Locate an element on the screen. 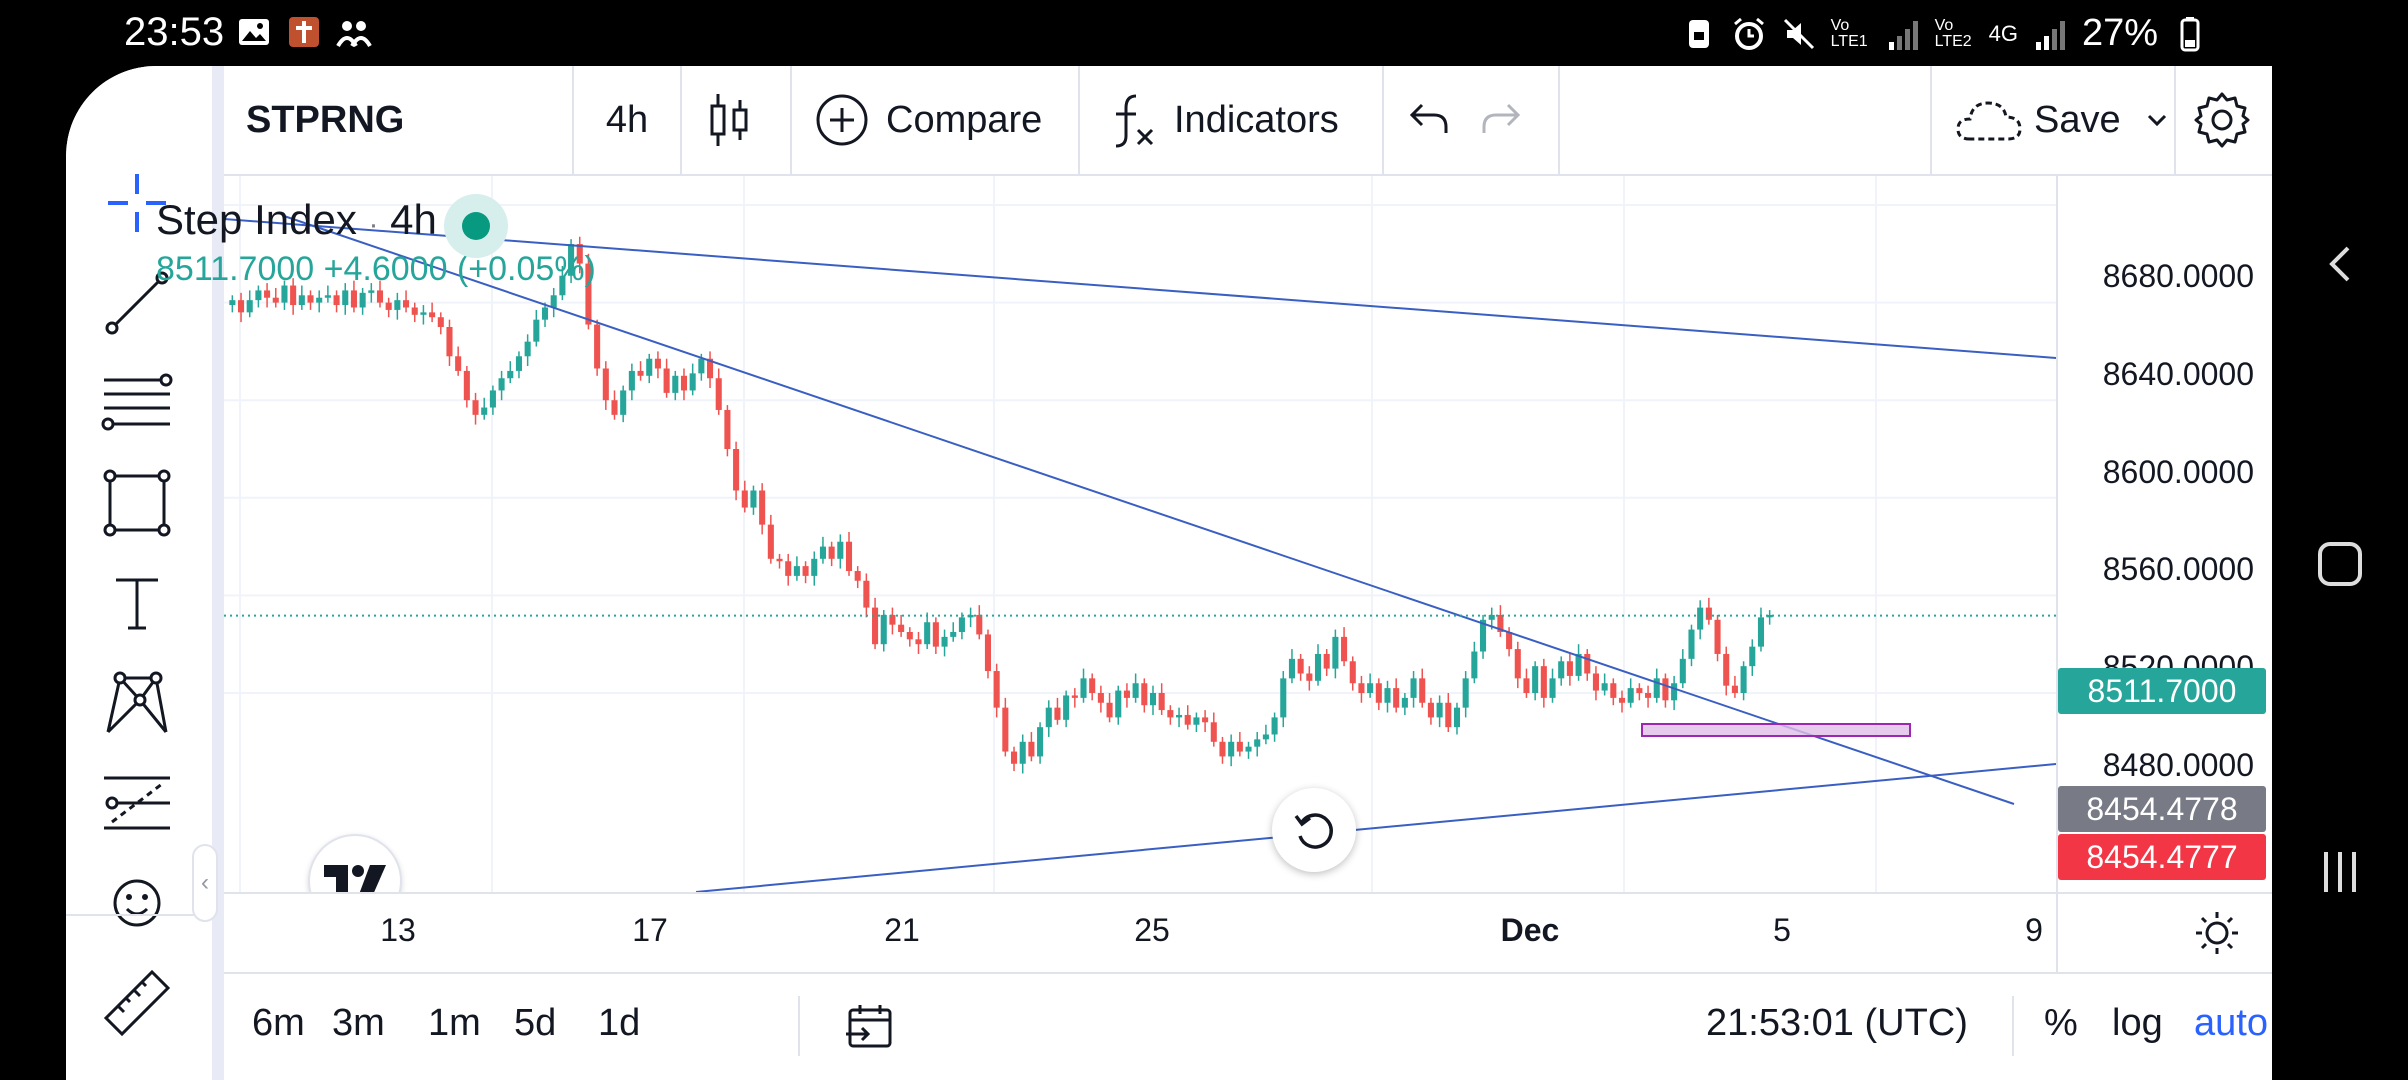 The image size is (2408, 1080). compare-button: Compare is located at coordinates (928, 120).